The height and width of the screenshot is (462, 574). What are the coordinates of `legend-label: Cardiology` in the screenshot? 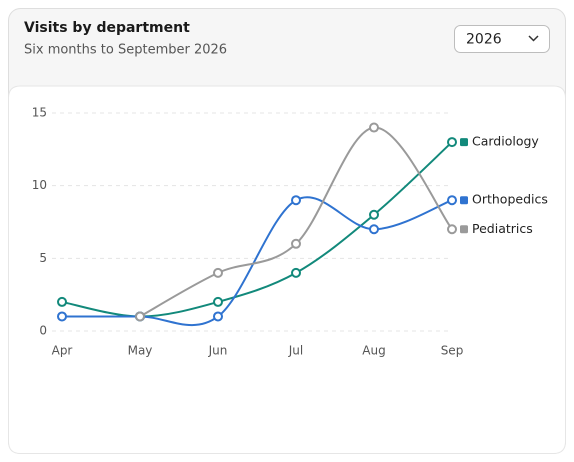 It's located at (505, 141).